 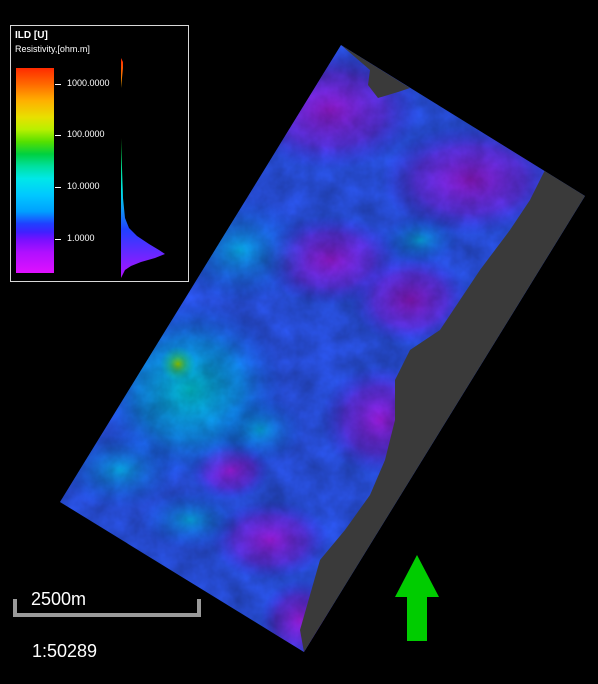 What do you see at coordinates (107, 608) in the screenshot?
I see `scale-bar` at bounding box center [107, 608].